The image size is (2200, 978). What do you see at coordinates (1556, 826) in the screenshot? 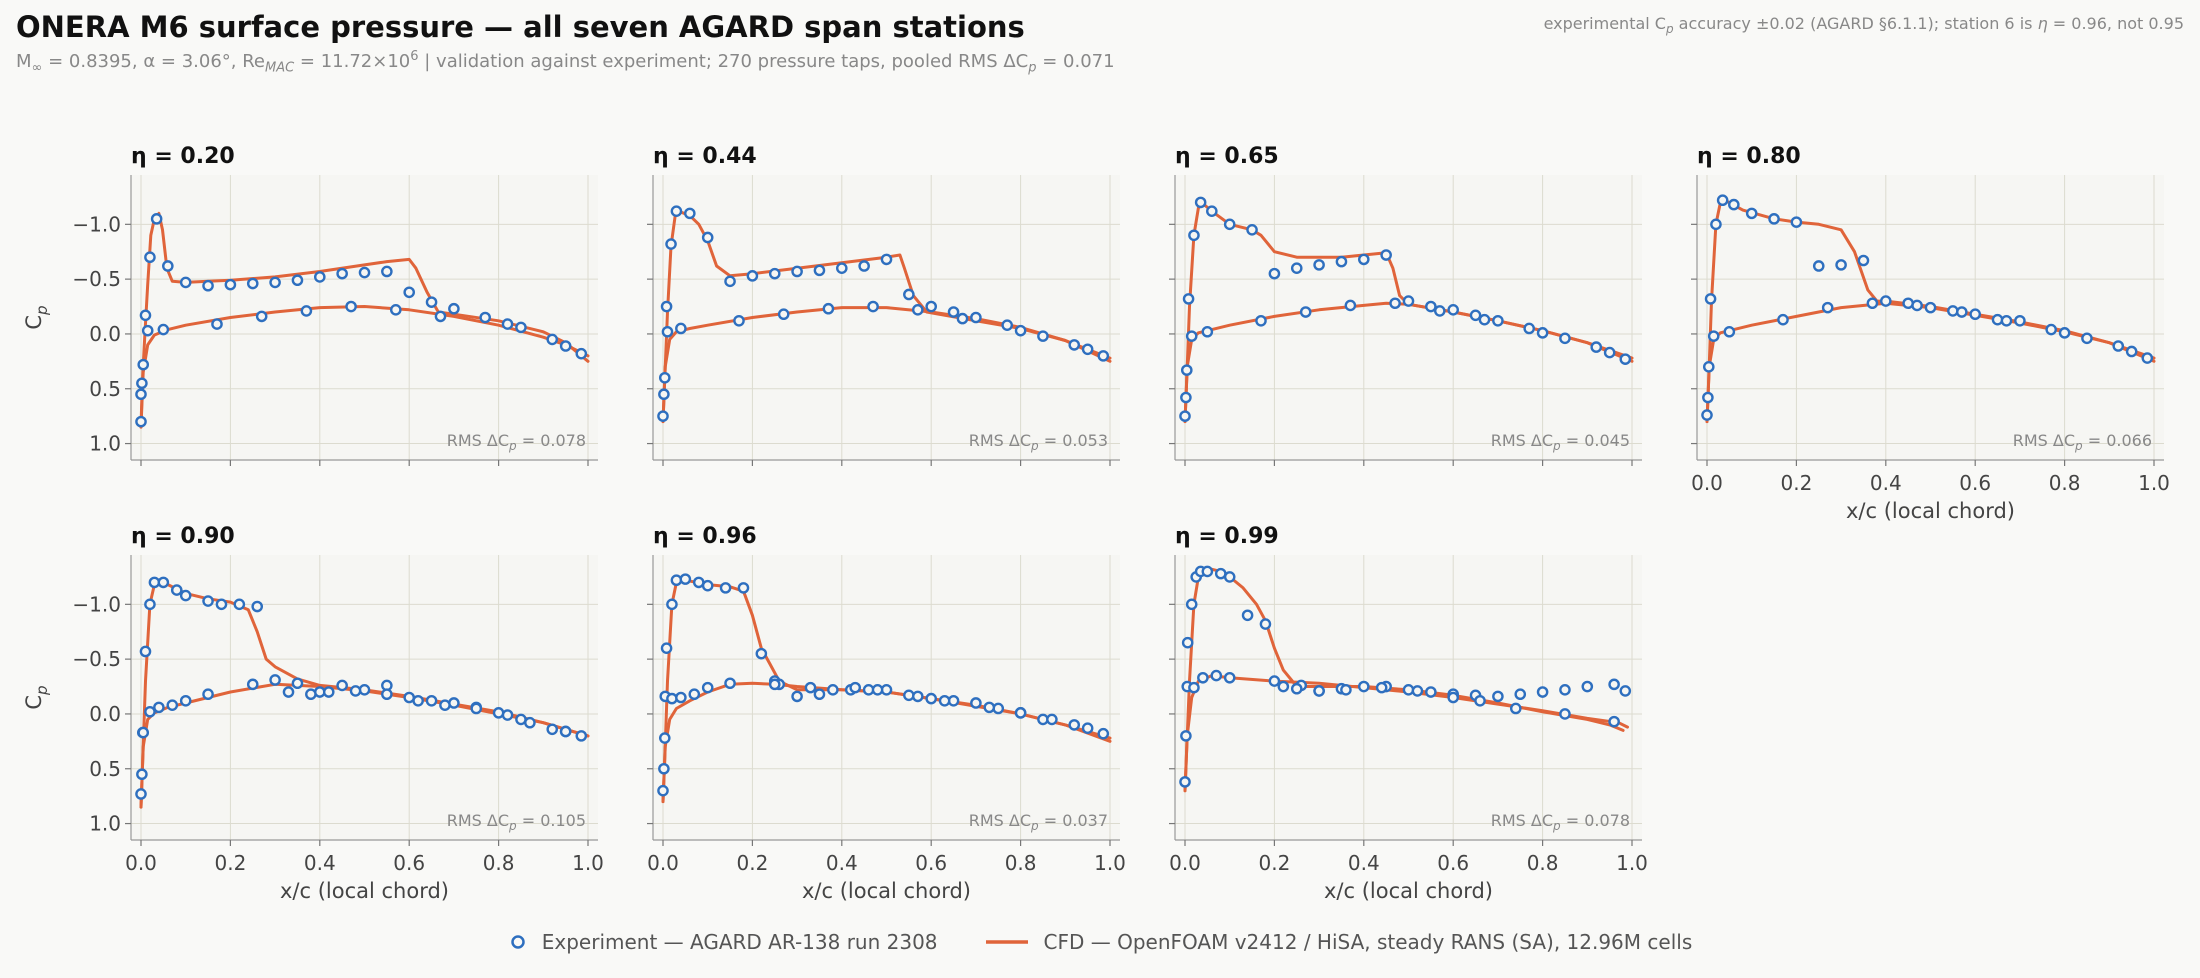
I see `rms-sub: p` at bounding box center [1556, 826].